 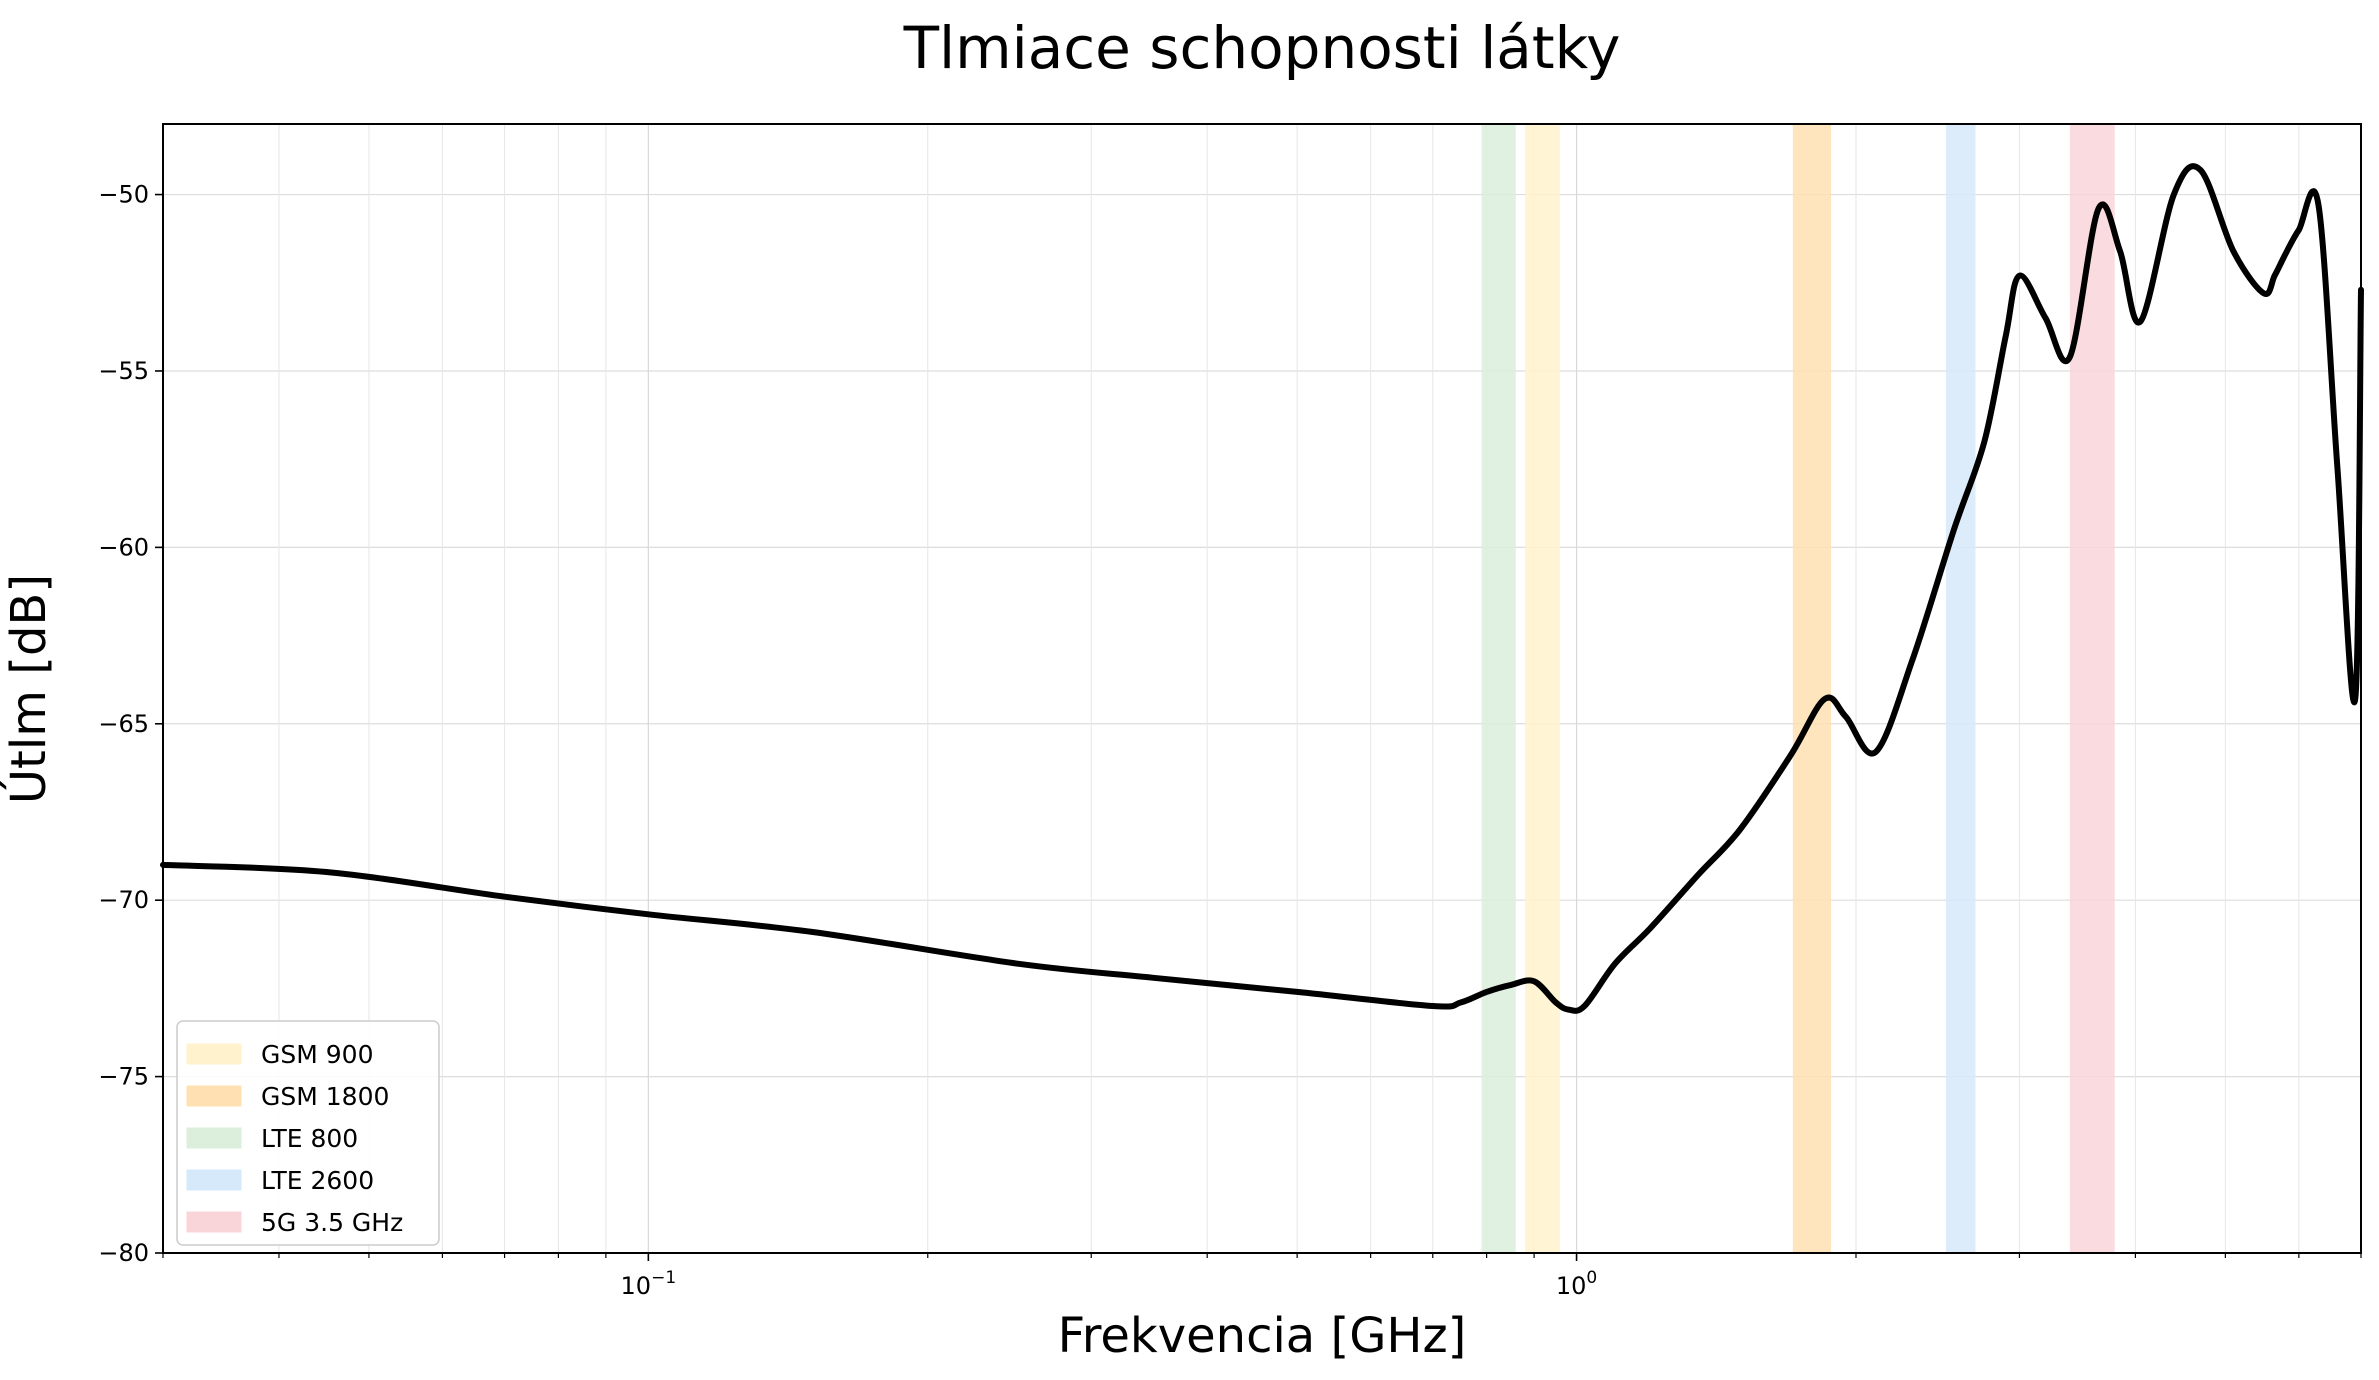 What do you see at coordinates (1262, 48) in the screenshot?
I see `chart-title: Tlmiace schopnosti látky` at bounding box center [1262, 48].